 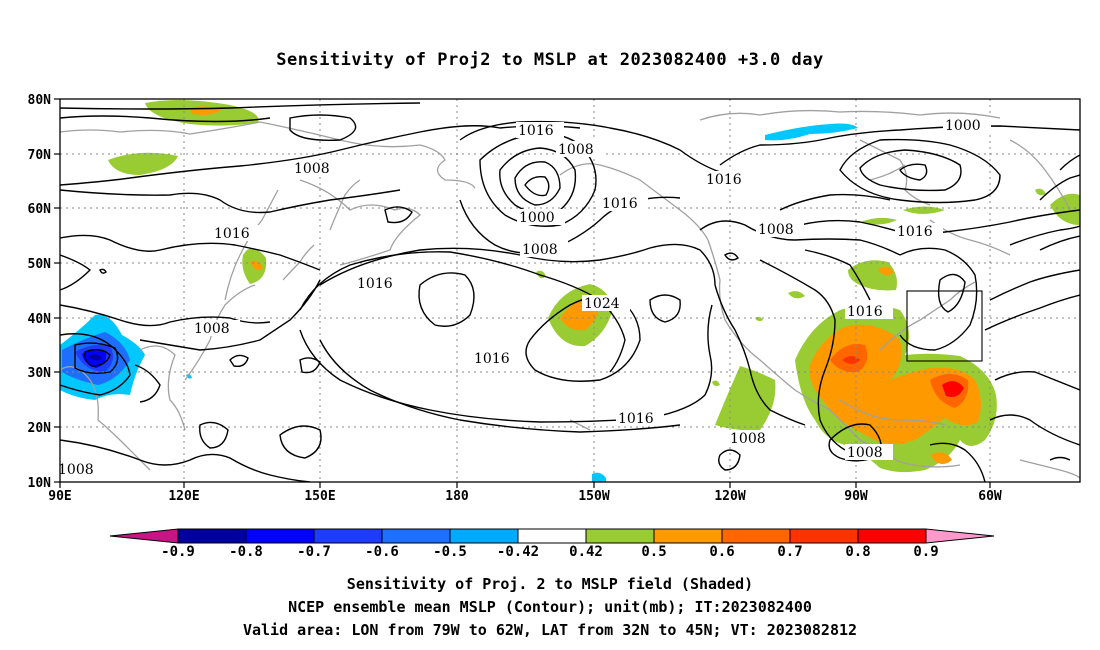 I want to click on colorbar-label: 0.6, so click(x=721, y=552).